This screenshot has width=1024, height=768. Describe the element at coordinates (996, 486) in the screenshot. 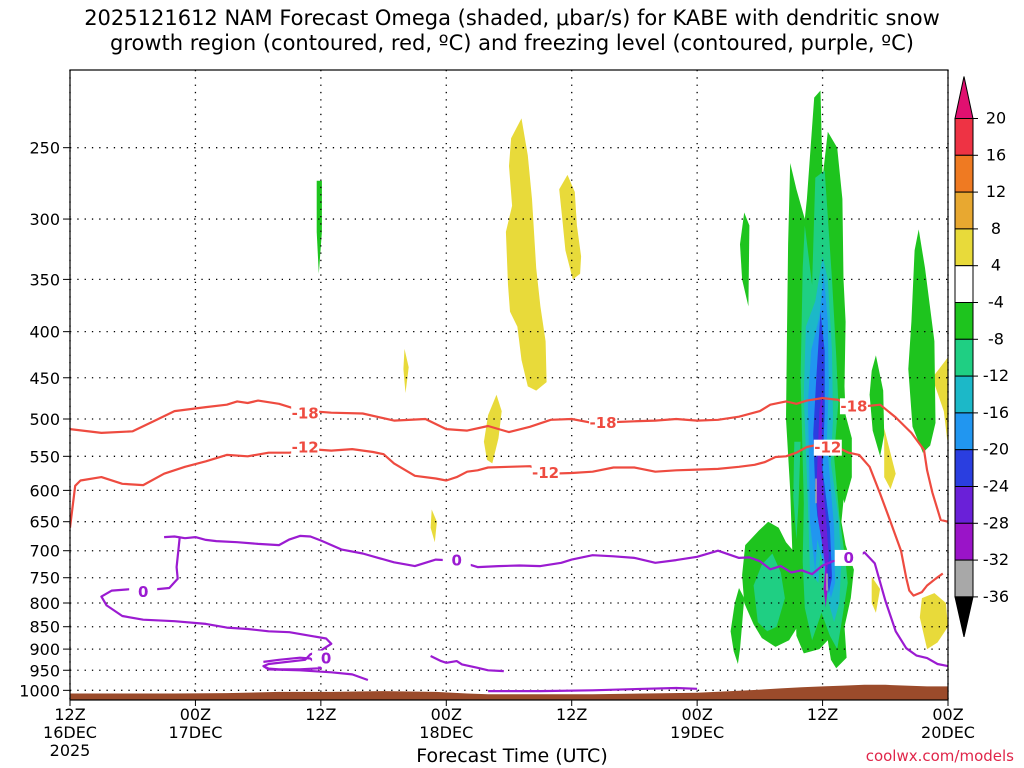

I see `colorbar-label-10: -24` at that location.